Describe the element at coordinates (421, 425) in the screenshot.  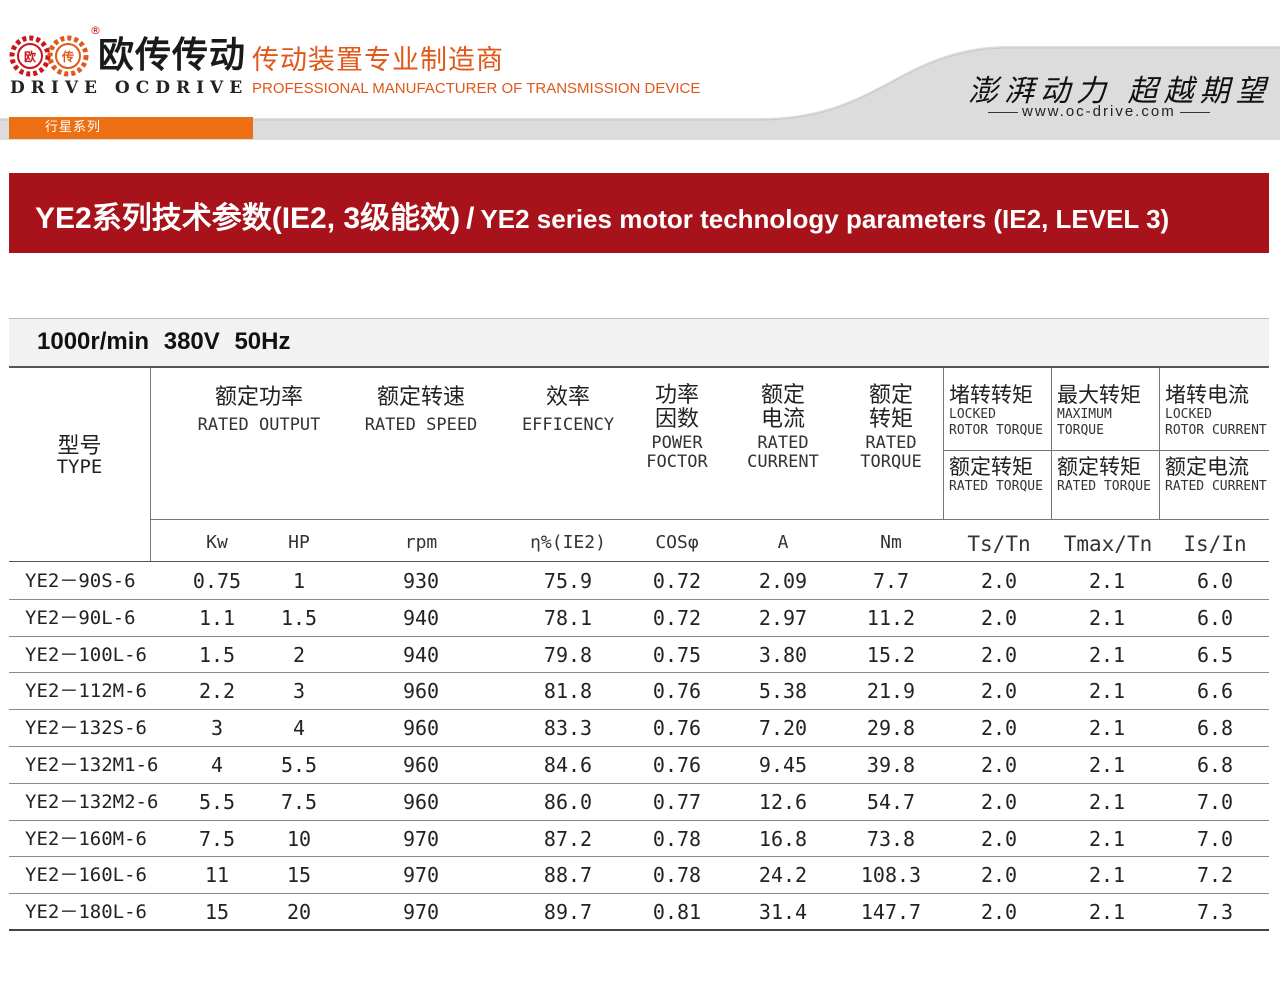
I see `header-rated-speed-en: RATED SPEED` at that location.